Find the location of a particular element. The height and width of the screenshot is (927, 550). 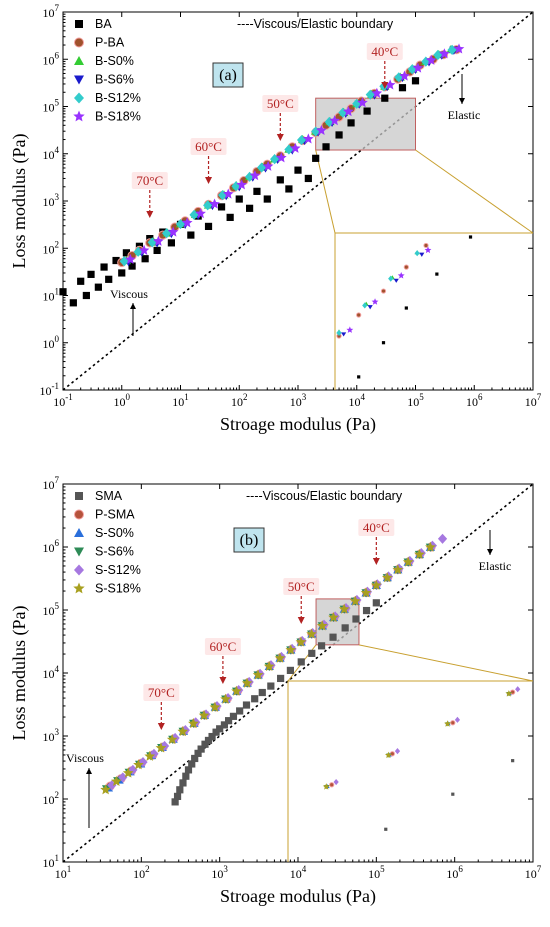

x-tick-label: 10¹ is located at coordinates (180, 400).